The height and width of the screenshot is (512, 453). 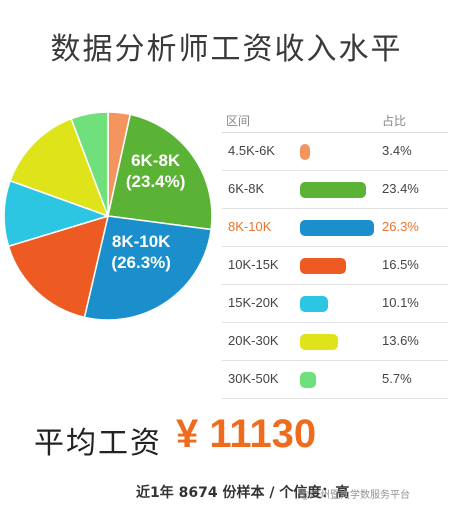 What do you see at coordinates (400, 302) in the screenshot?
I see `legend-percent: 10.1%` at bounding box center [400, 302].